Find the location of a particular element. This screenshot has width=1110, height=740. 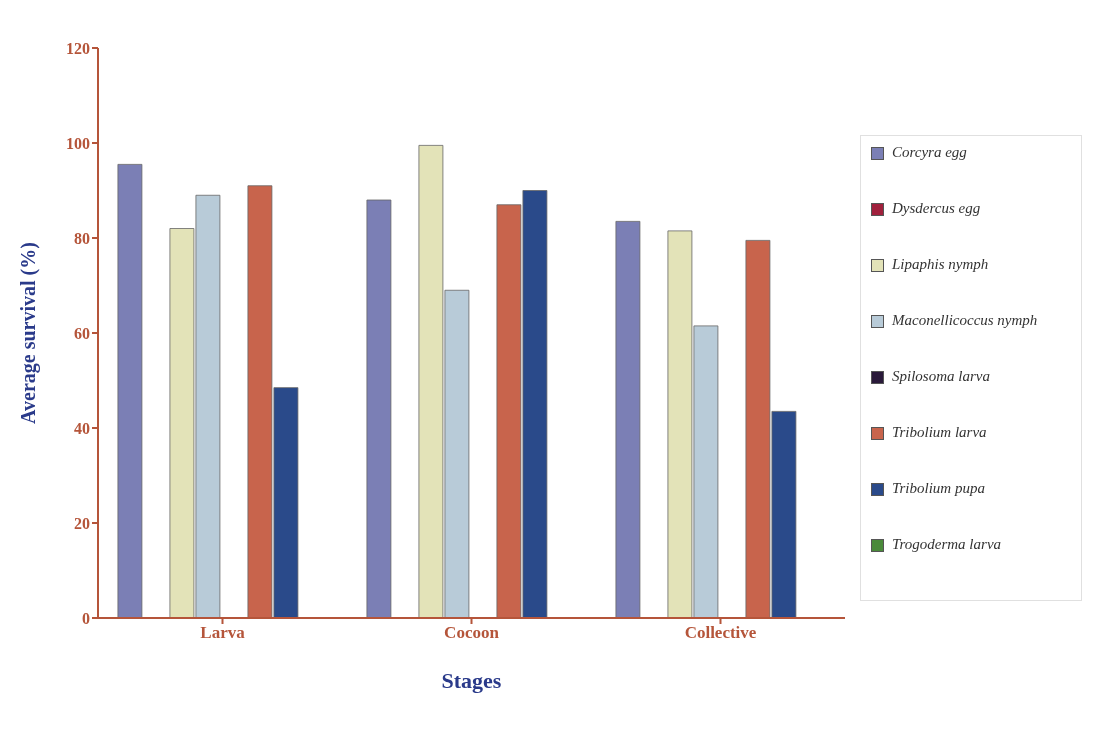

y-tick-label: 0 is located at coordinates (86, 618).